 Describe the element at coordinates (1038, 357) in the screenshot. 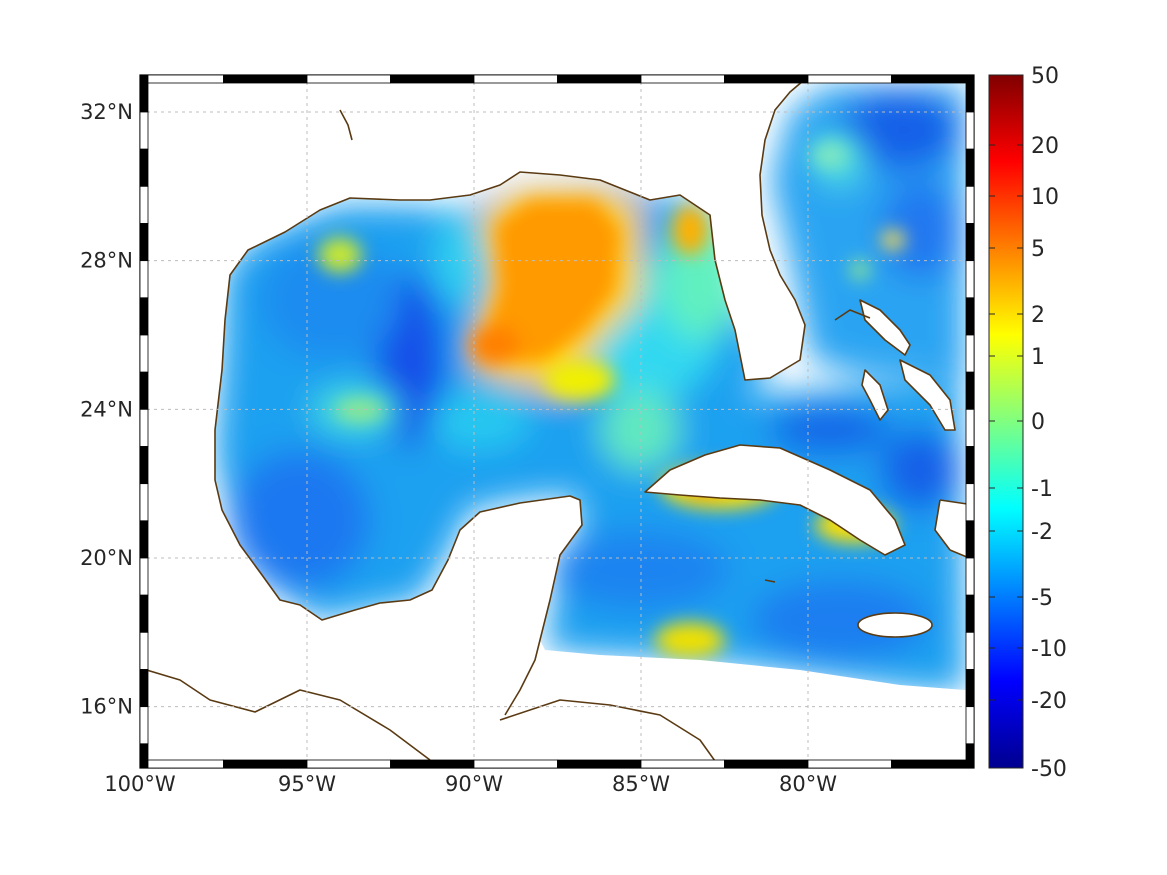

I see `colorbar-tick-label-5: 1` at that location.